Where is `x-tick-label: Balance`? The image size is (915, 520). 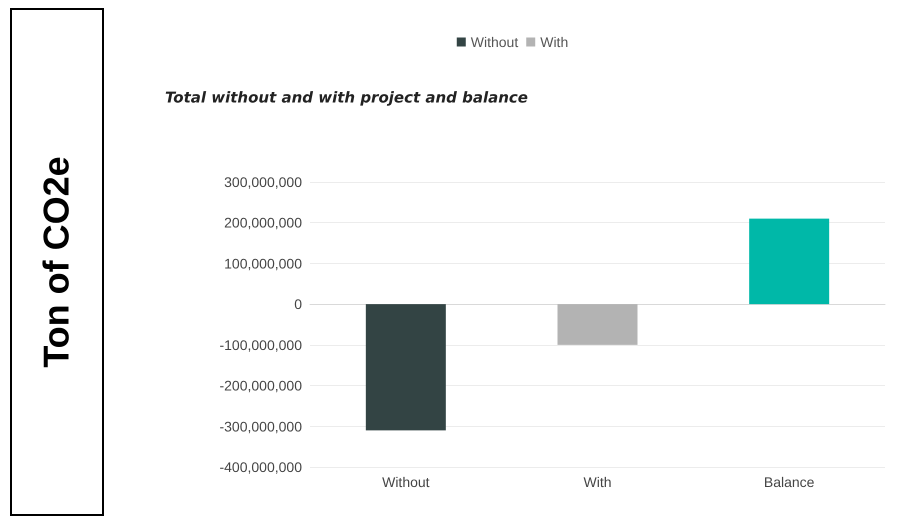 x-tick-label: Balance is located at coordinates (789, 482).